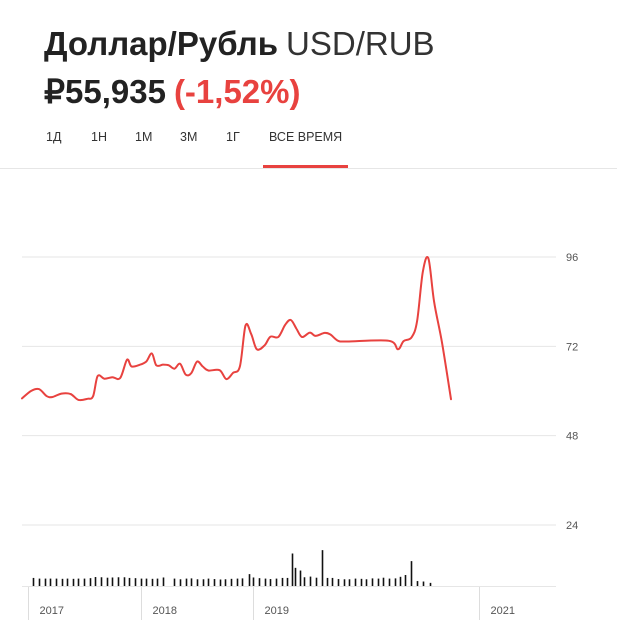  Describe the element at coordinates (52, 611) in the screenshot. I see `x-tick-label: 2017` at that location.